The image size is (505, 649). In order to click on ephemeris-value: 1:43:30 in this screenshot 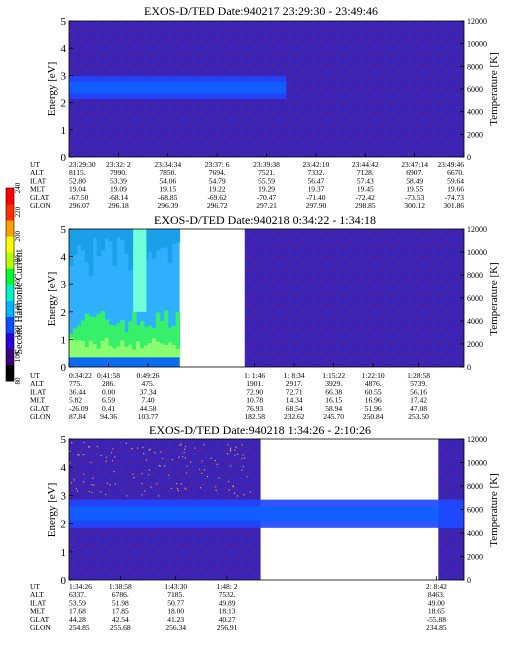, I will do `click(175, 586)`.